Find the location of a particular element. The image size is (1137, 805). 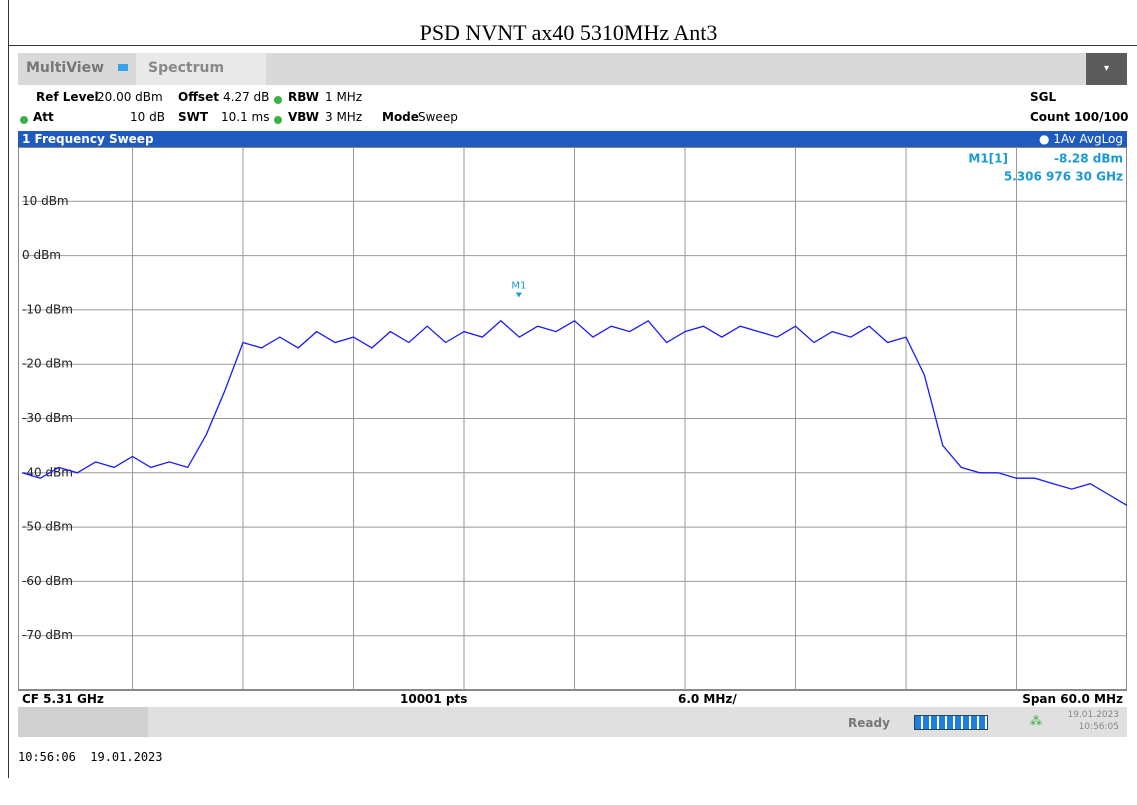

count: Count 100/100 is located at coordinates (1079, 117).